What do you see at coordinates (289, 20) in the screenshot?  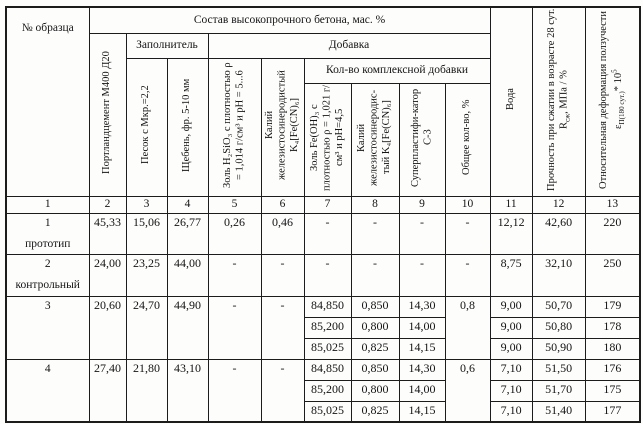 I see `header-composition-group: Состав высокопрочного бетона, мас. %` at bounding box center [289, 20].